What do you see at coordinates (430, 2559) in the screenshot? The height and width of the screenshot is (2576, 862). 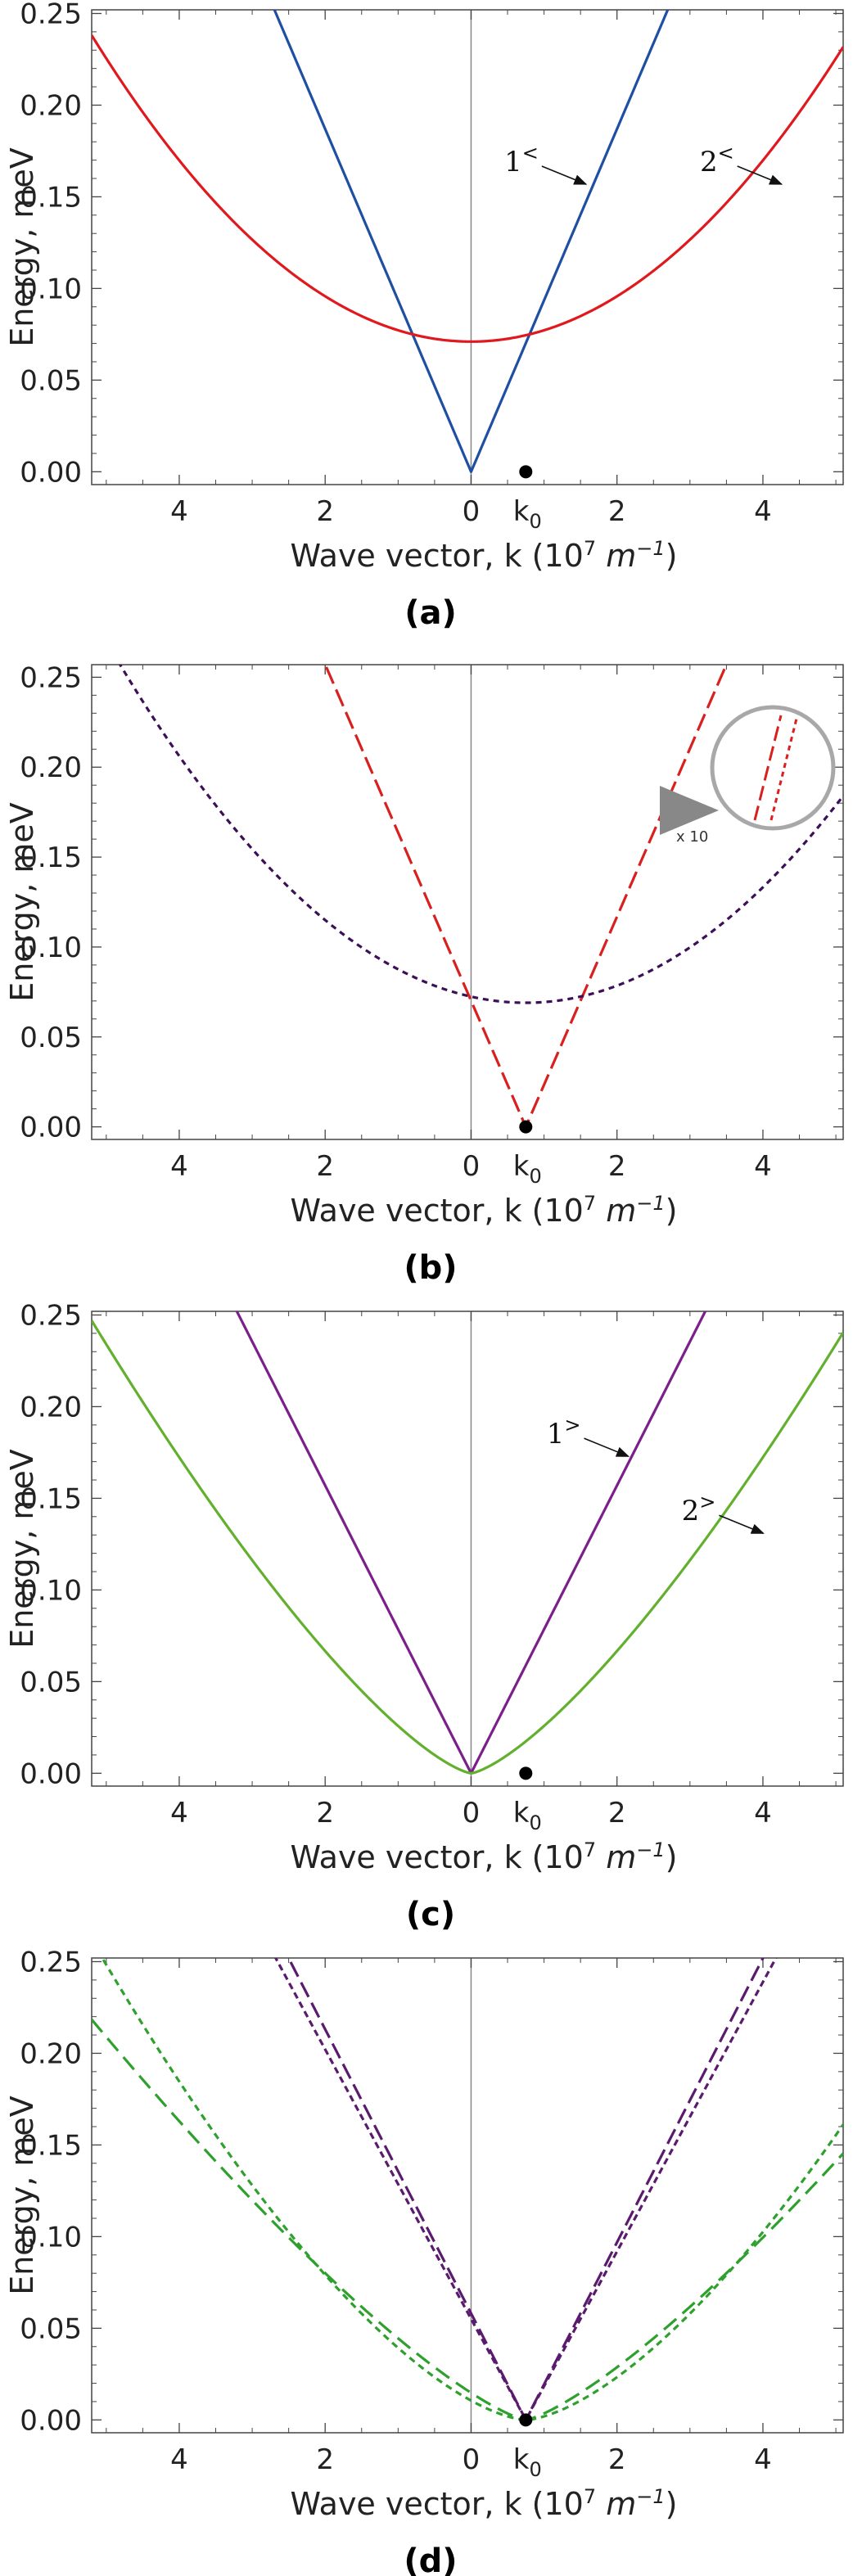 I see `panel-label: (d)` at bounding box center [430, 2559].